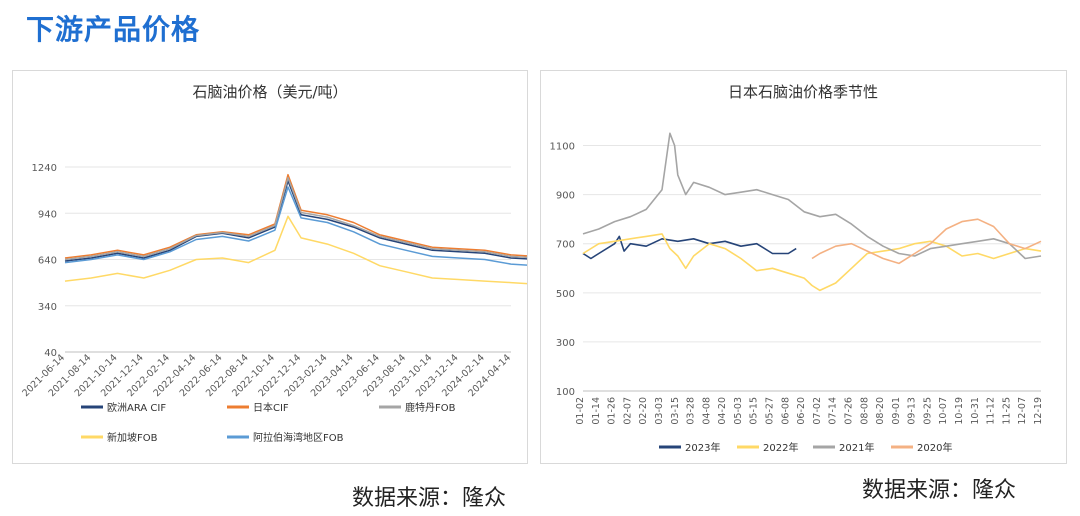  I want to click on legend-label: 鹿特丹FOB, so click(430, 407).